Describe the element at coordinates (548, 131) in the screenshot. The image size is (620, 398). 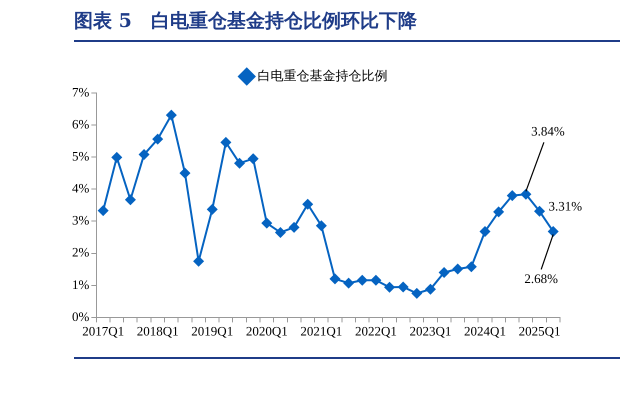
I see `data-label: 3.84%` at that location.